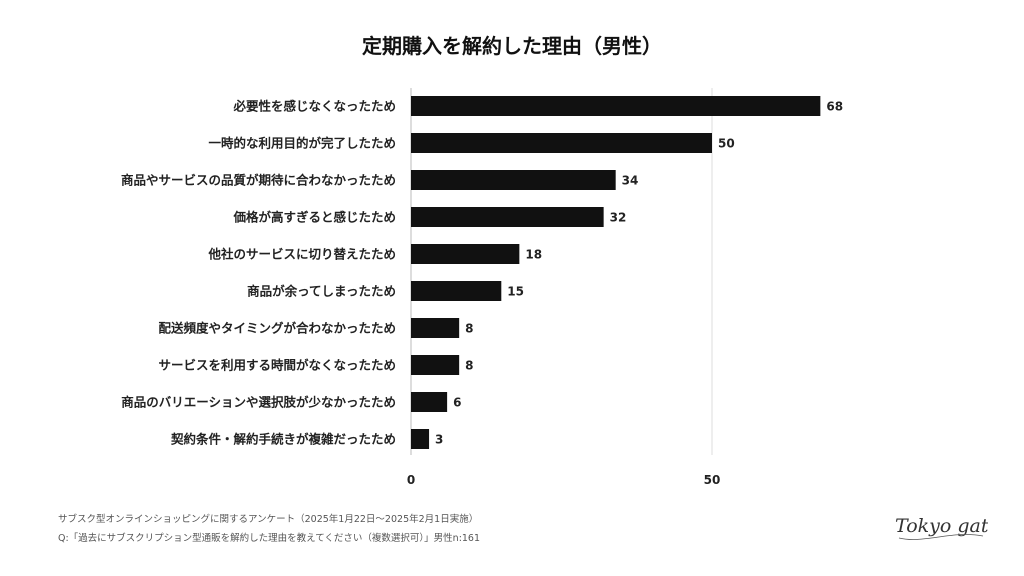  What do you see at coordinates (283, 439) in the screenshot?
I see `category-label: 契約条件・解約手続きが複雑だったため` at bounding box center [283, 439].